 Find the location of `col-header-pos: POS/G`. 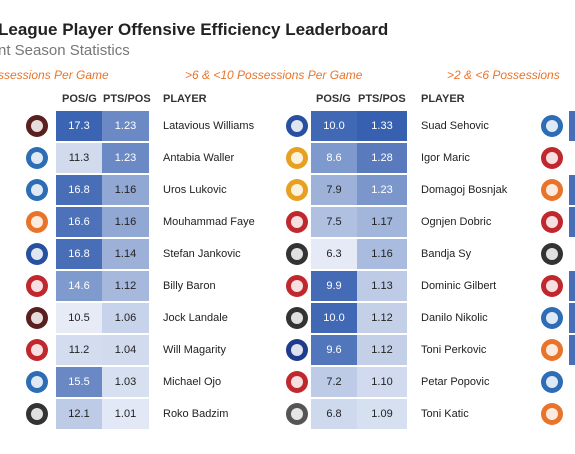

col-header-pos: POS/G is located at coordinates (333, 99).